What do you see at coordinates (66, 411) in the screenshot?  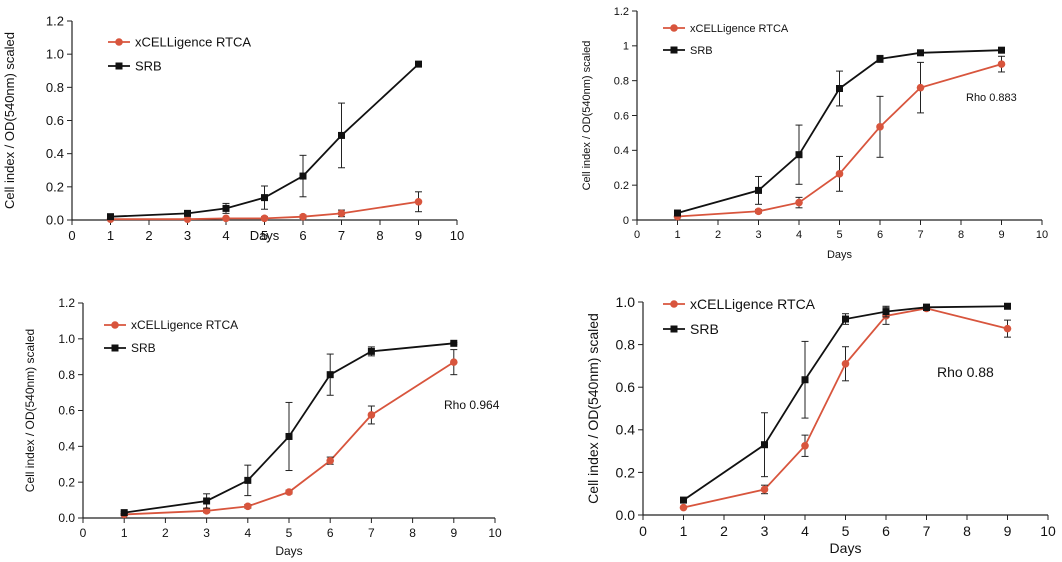 I see `y-tick-label: 0.6` at bounding box center [66, 411].